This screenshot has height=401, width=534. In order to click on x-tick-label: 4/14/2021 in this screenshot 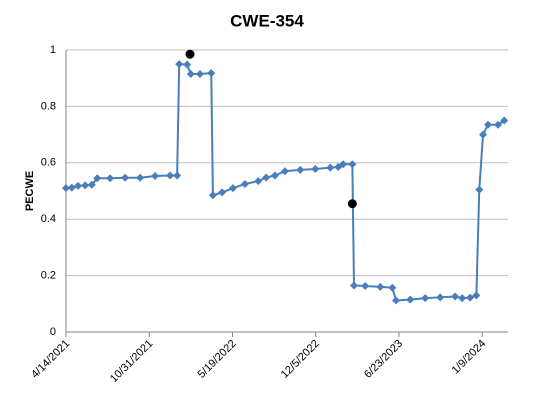, I will do `click(50, 359)`.